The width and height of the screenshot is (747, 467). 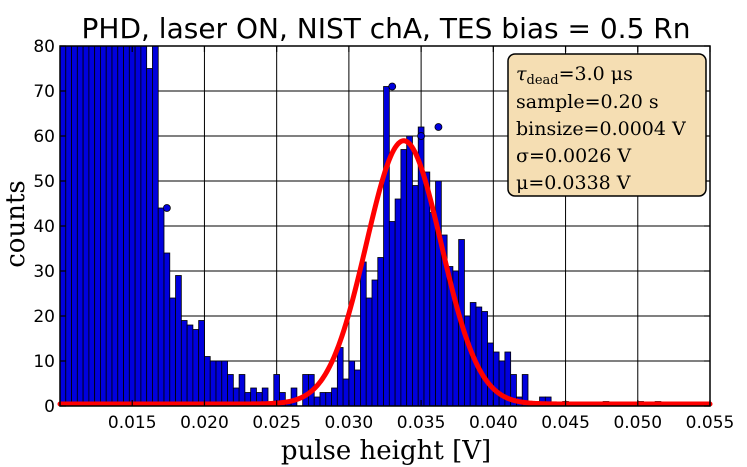 I want to click on x-tick-label: 0.055, so click(x=710, y=423).